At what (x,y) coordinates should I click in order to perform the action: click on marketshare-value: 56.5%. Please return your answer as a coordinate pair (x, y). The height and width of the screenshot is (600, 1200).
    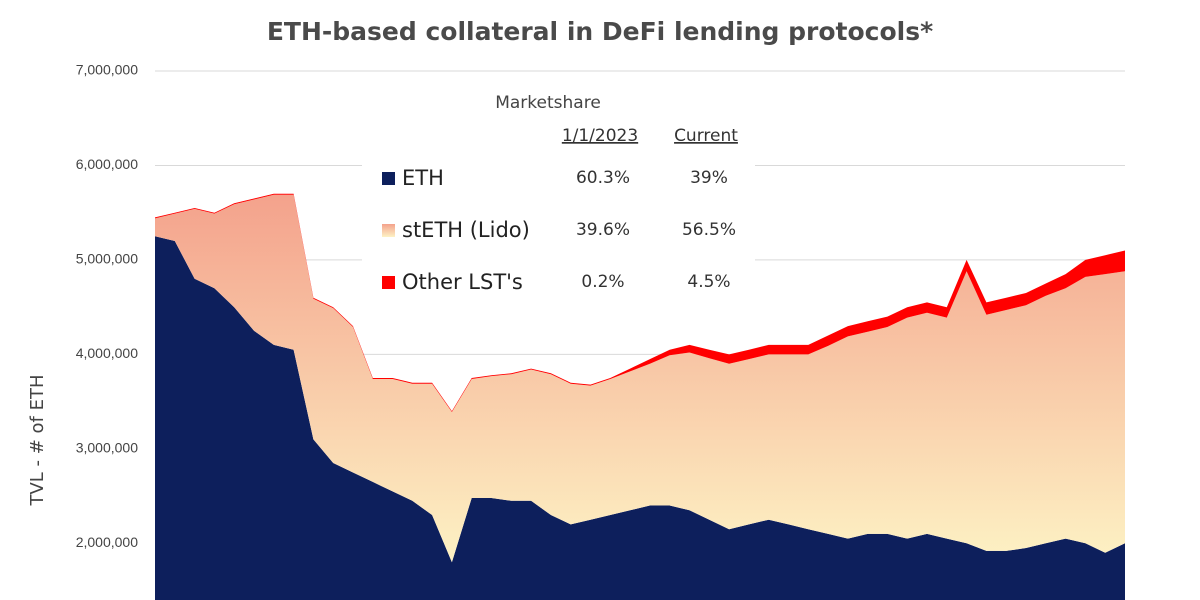
    Looking at the image, I should click on (709, 230).